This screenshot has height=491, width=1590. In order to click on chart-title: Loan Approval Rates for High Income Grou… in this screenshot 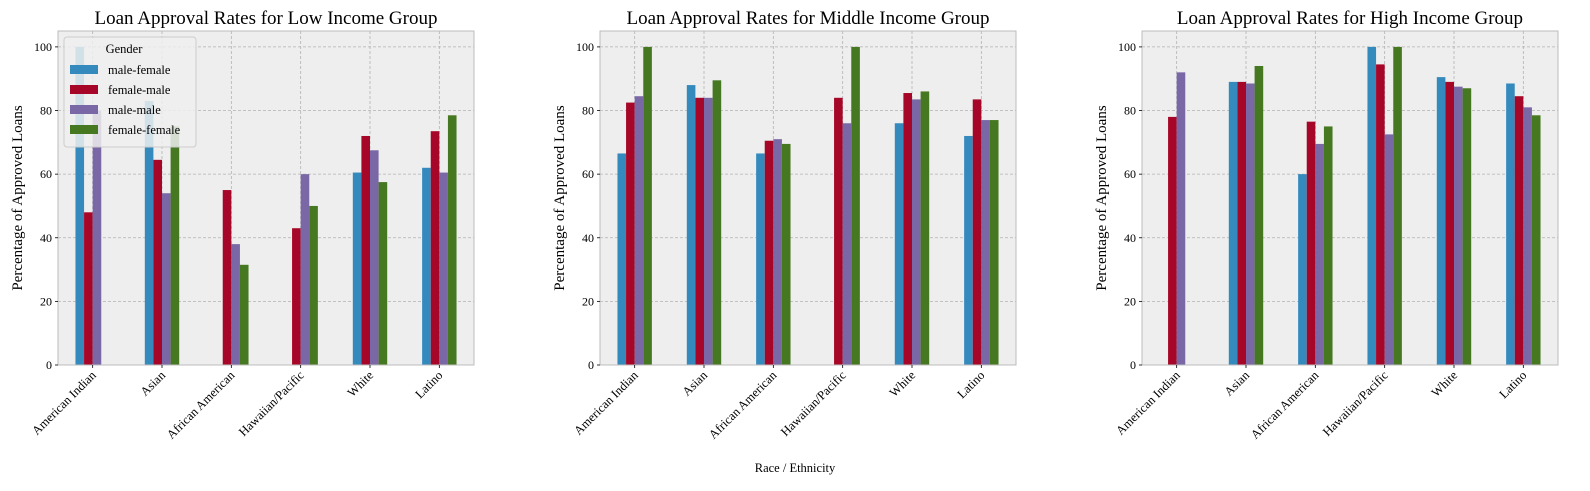, I will do `click(1350, 18)`.